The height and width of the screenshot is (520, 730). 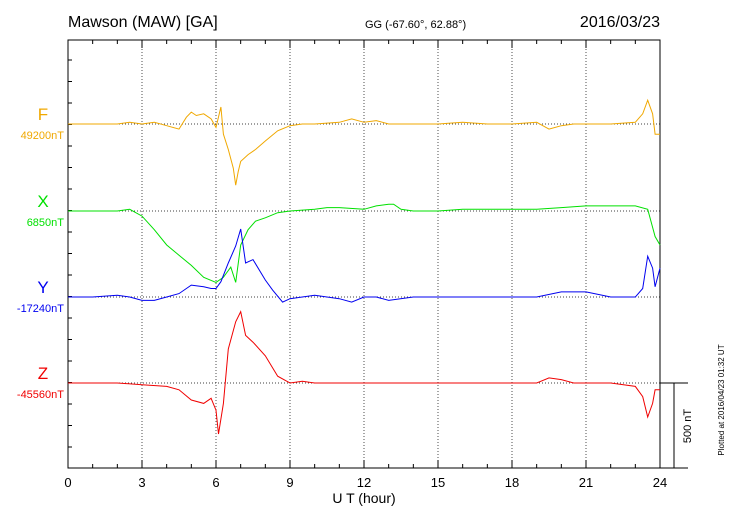 I want to click on x-tick-label: 12, so click(x=364, y=482).